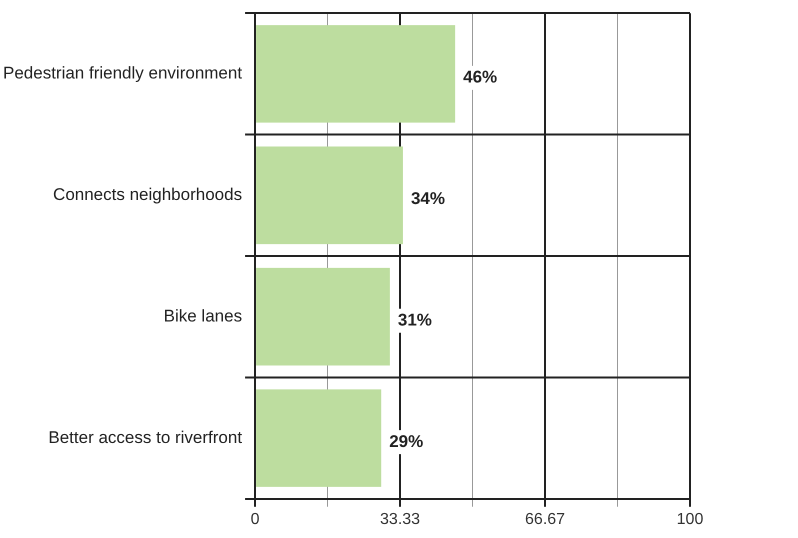 Image resolution: width=798 pixels, height=538 pixels. Describe the element at coordinates (147, 194) in the screenshot. I see `y-tick-label: Connects neighborhoods` at that location.